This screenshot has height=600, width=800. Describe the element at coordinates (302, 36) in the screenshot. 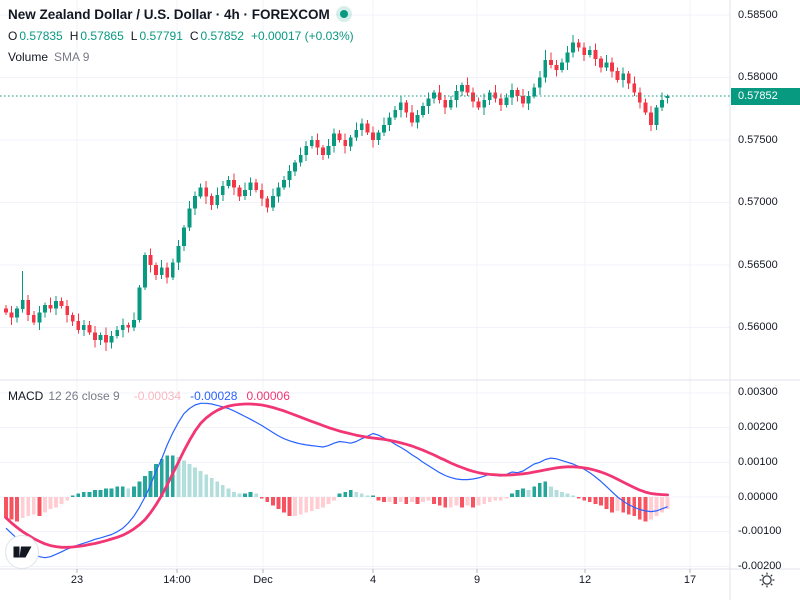

I see `change-value: +0.00017 (+0.03%)` at that location.